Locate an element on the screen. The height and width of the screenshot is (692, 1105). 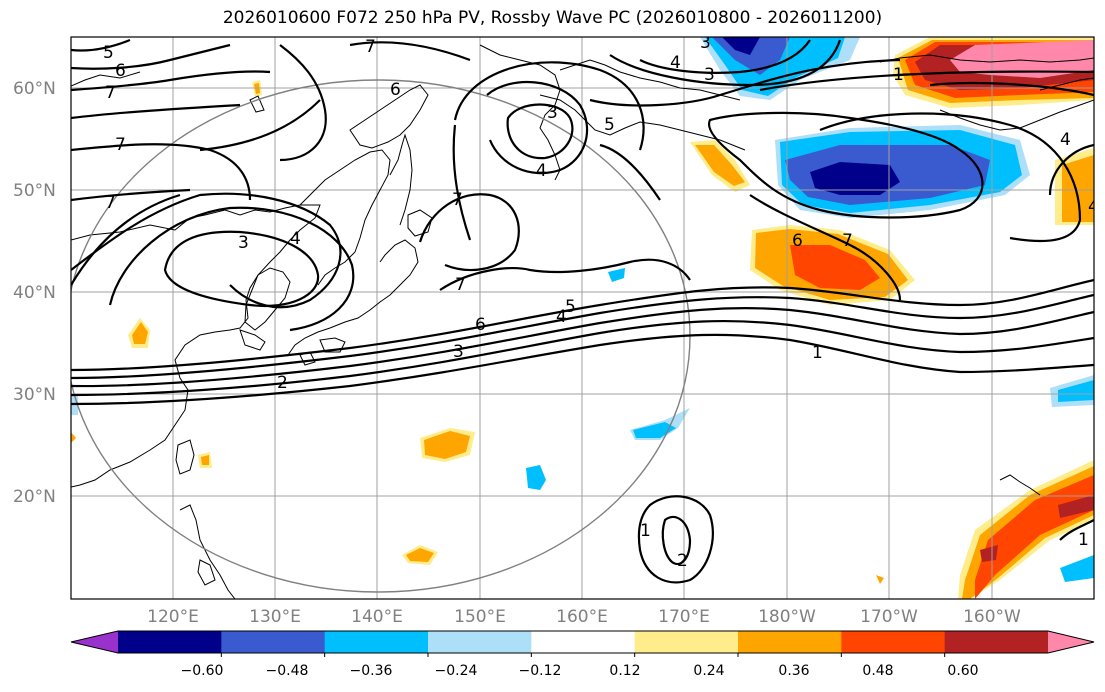
colorbar-outline is located at coordinates (582, 642).